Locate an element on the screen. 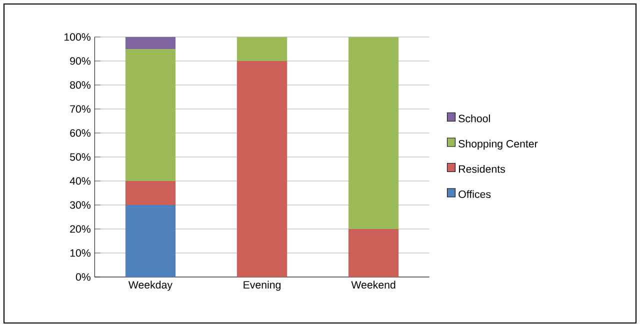  x-tick-label: Weekend is located at coordinates (373, 284).